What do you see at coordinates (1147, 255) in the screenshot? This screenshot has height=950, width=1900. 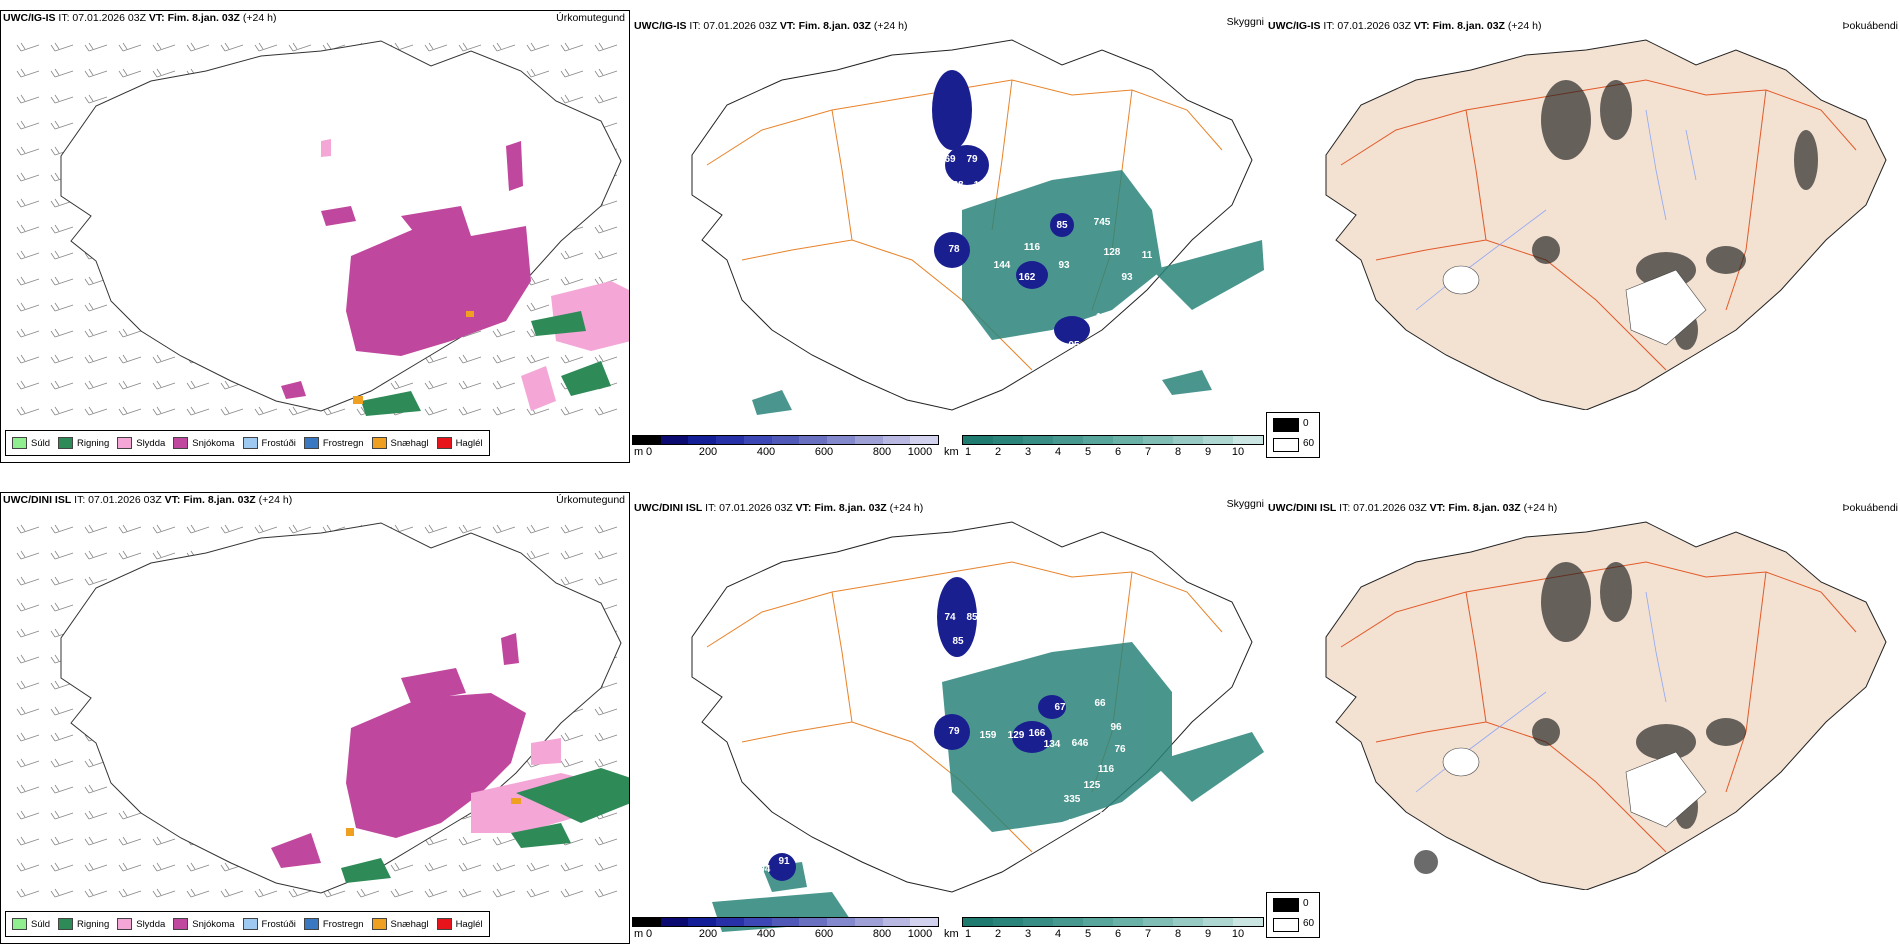 I see `cloud-base-label: 11` at bounding box center [1147, 255].